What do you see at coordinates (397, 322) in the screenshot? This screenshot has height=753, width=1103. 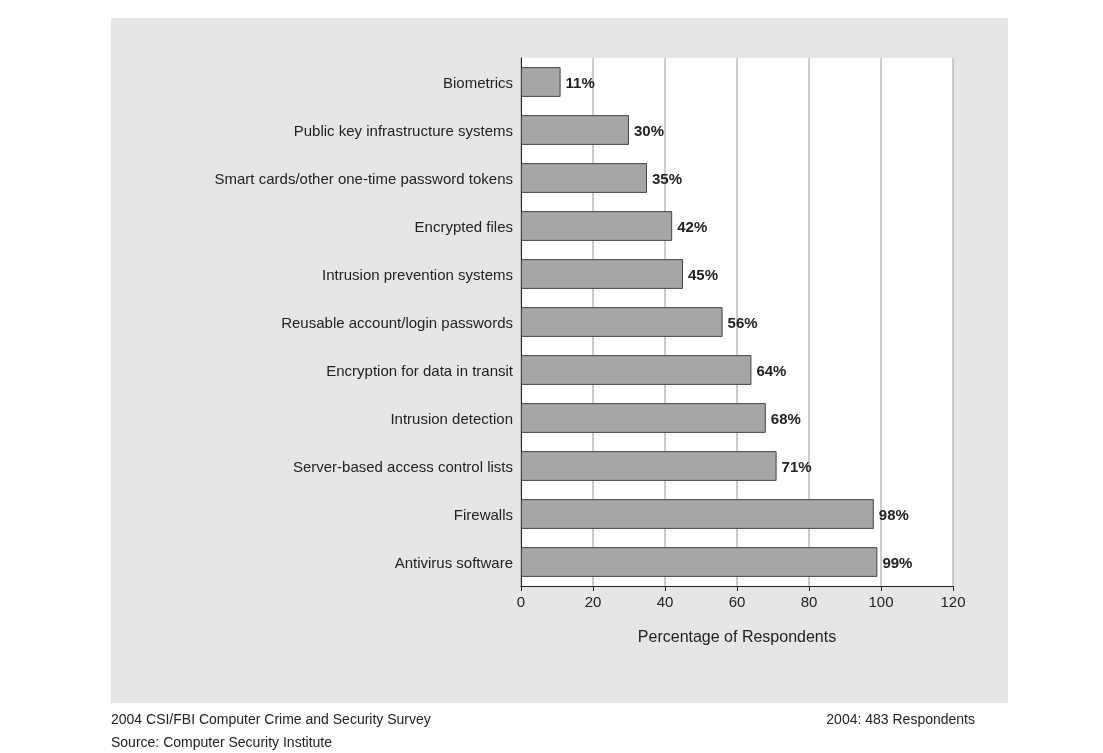 I see `y-tick-label: Reusable account/login passwords` at bounding box center [397, 322].